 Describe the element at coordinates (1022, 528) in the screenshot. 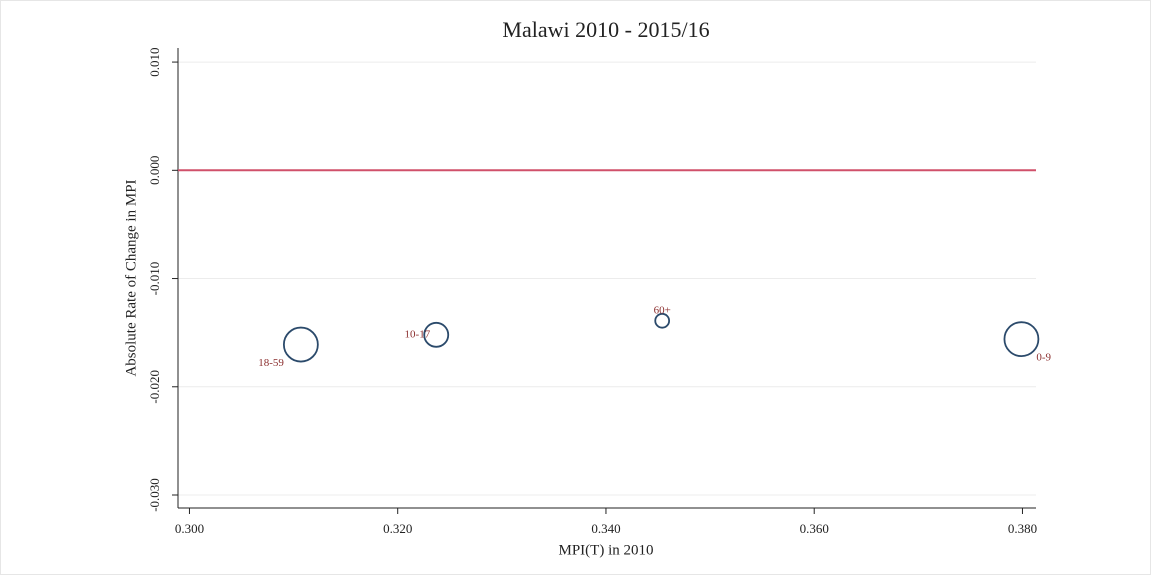

I see `x-tick-label: 0.380` at that location.